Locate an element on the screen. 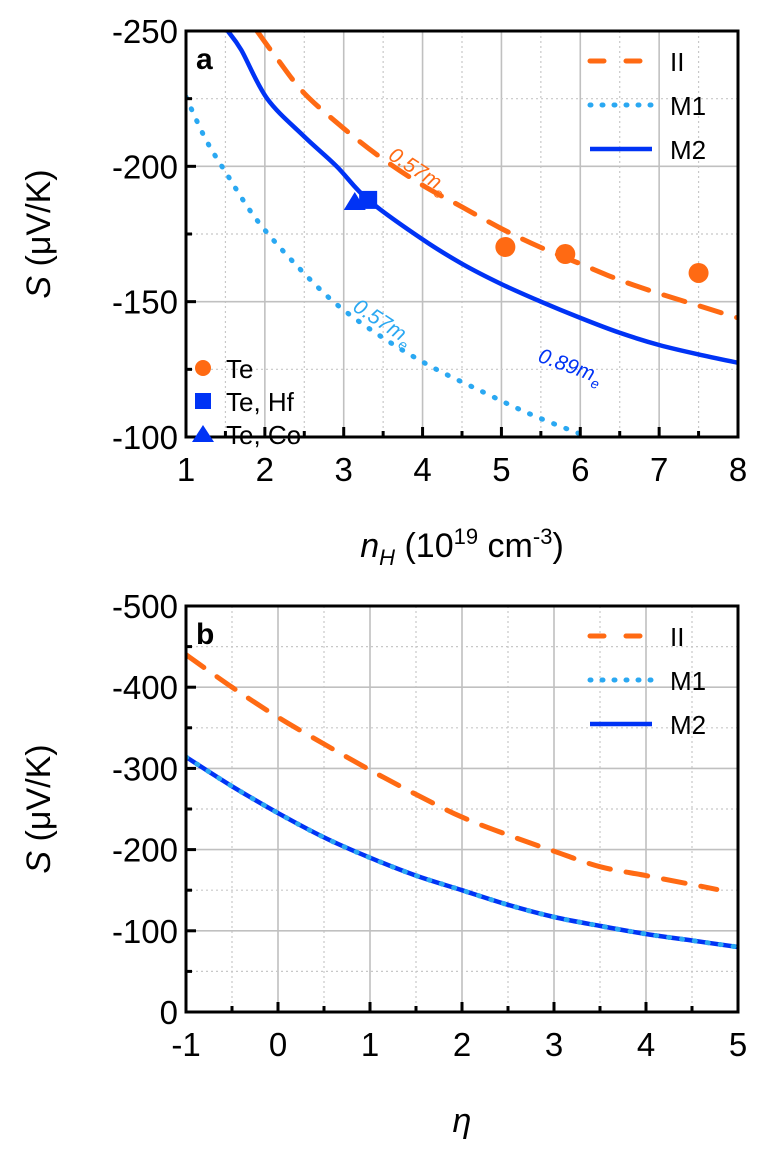 This screenshot has width=772, height=1155. data-point-te-co is located at coordinates (354, 201).